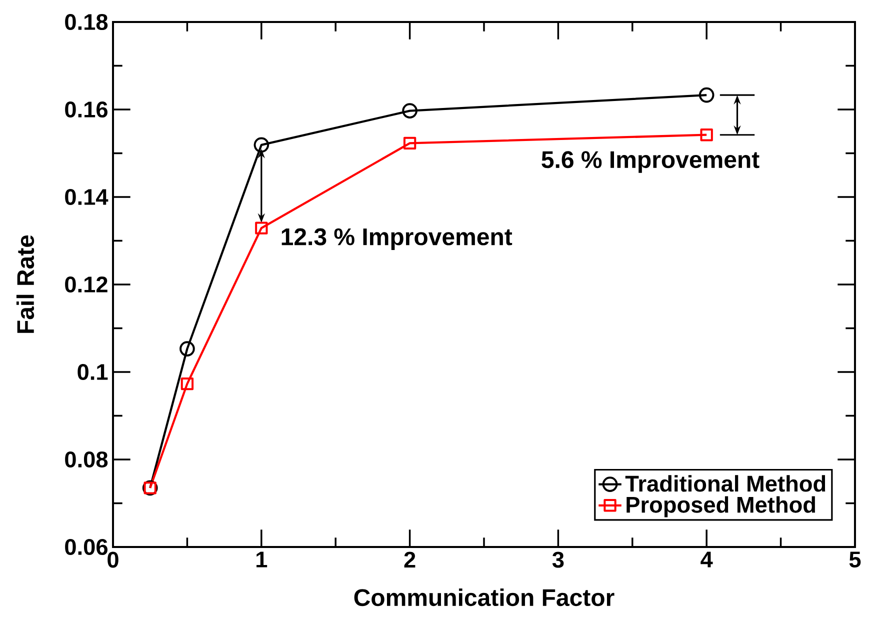 Image resolution: width=869 pixels, height=618 pixels. Describe the element at coordinates (262, 560) in the screenshot. I see `x-tick-label: 1` at that location.